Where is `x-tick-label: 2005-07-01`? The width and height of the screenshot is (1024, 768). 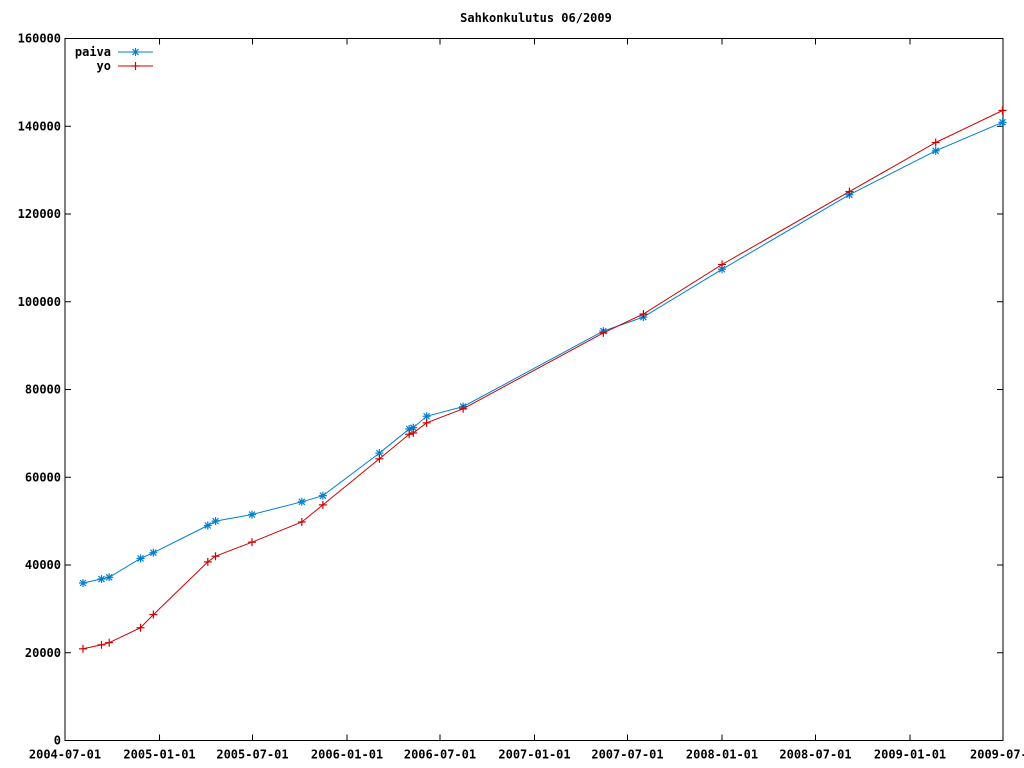
x-tick-label: 2005-07-01 is located at coordinates (252, 755).